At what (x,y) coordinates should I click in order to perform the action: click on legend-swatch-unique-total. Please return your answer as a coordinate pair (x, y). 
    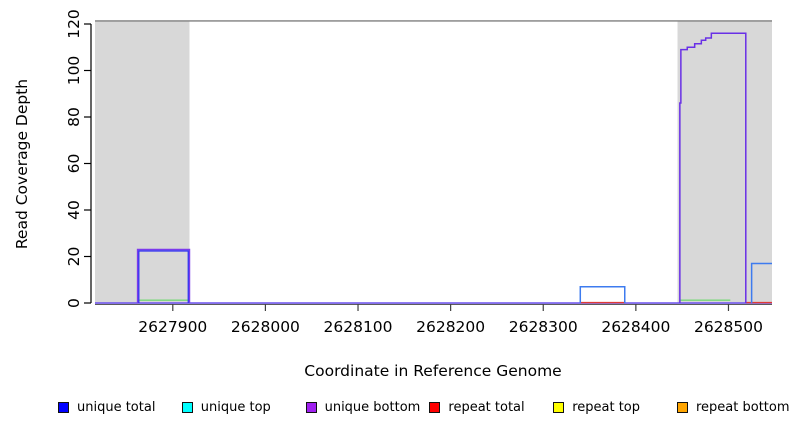
    Looking at the image, I should click on (63, 407).